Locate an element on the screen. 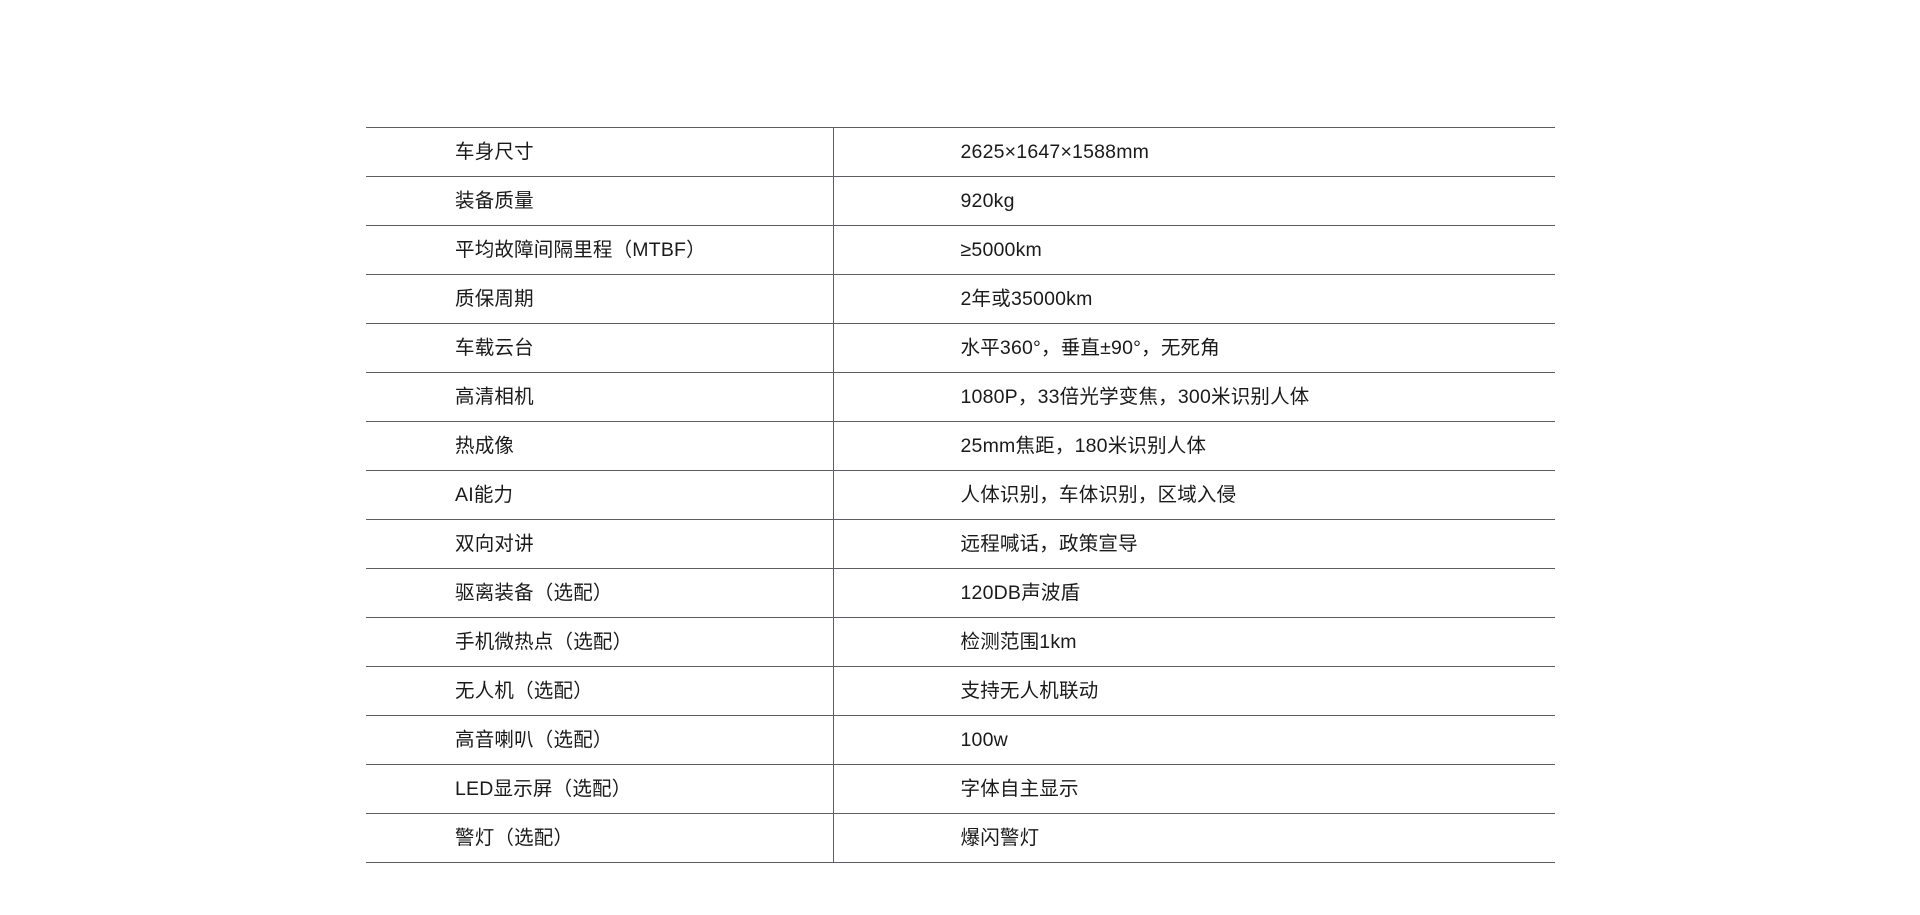  spec-label-cell: 警灯（选配） is located at coordinates (600, 838).